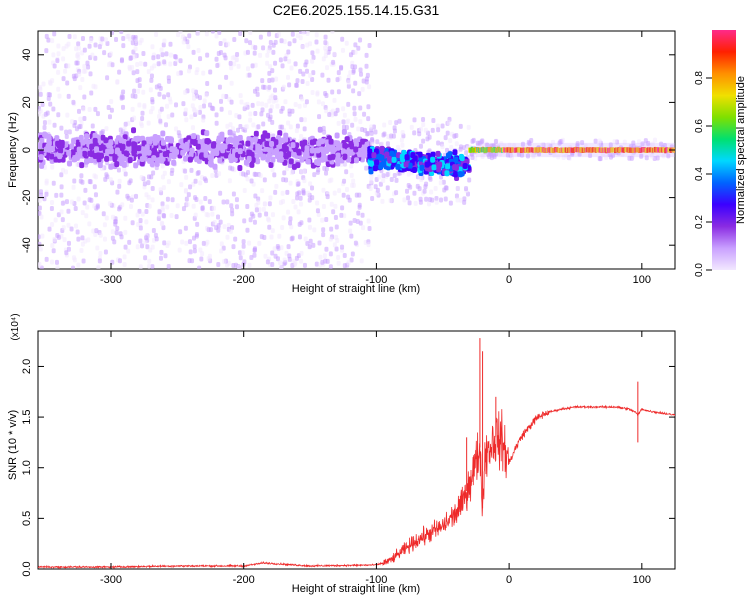 The image size is (750, 600). I want to click on colorbar-tick-label: 0.6, so click(699, 126).